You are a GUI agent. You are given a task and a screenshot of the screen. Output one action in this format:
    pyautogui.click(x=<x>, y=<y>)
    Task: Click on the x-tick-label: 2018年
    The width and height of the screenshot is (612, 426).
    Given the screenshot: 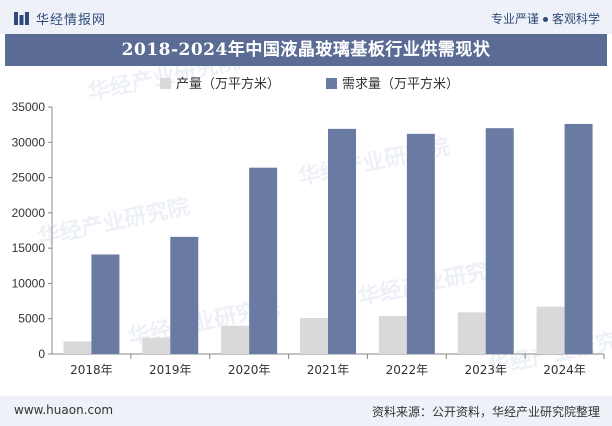 What is the action you would take?
    pyautogui.click(x=91, y=370)
    